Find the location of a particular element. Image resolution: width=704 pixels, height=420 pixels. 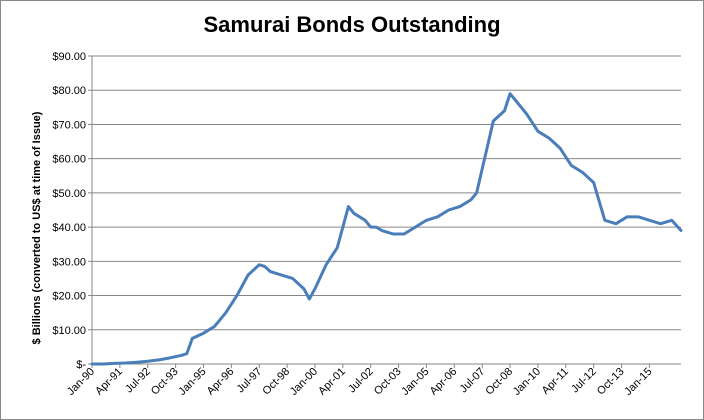

x-tick-label: Jul-07 is located at coordinates (473, 381).